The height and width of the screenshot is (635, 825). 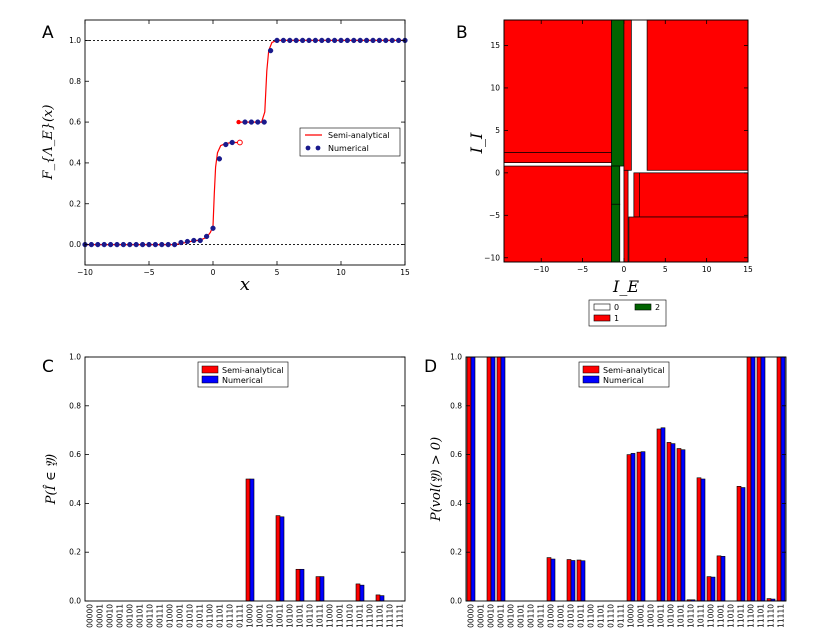 I want to click on panel-c-category-label: 01101, so click(x=220, y=616).